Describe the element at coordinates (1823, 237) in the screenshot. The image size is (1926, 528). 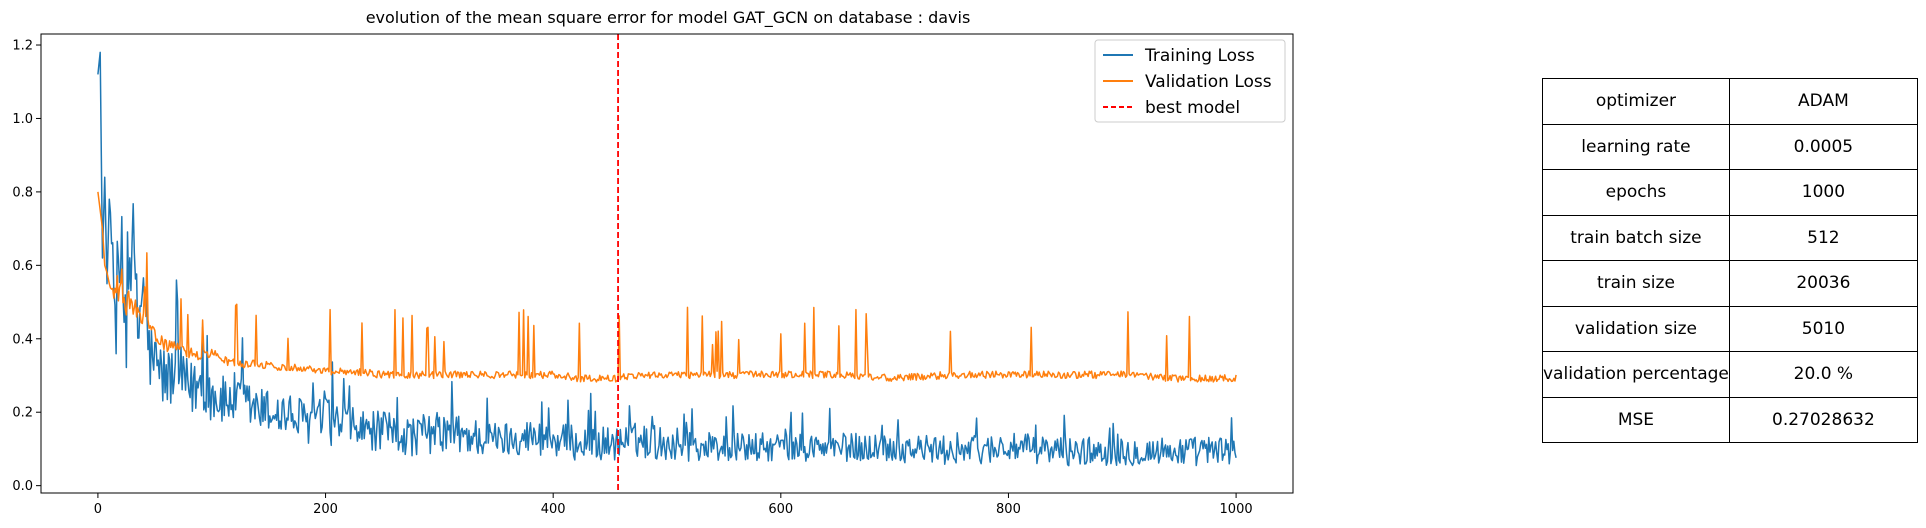
I see `param-value: 512` at that location.